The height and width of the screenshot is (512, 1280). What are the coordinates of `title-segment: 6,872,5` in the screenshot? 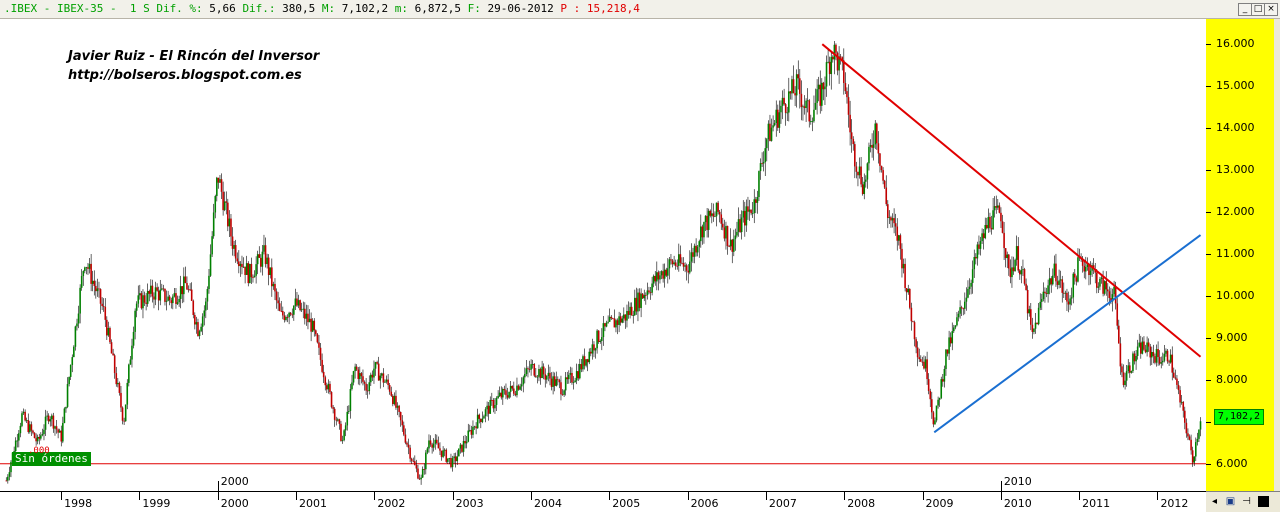 It's located at (438, 8).